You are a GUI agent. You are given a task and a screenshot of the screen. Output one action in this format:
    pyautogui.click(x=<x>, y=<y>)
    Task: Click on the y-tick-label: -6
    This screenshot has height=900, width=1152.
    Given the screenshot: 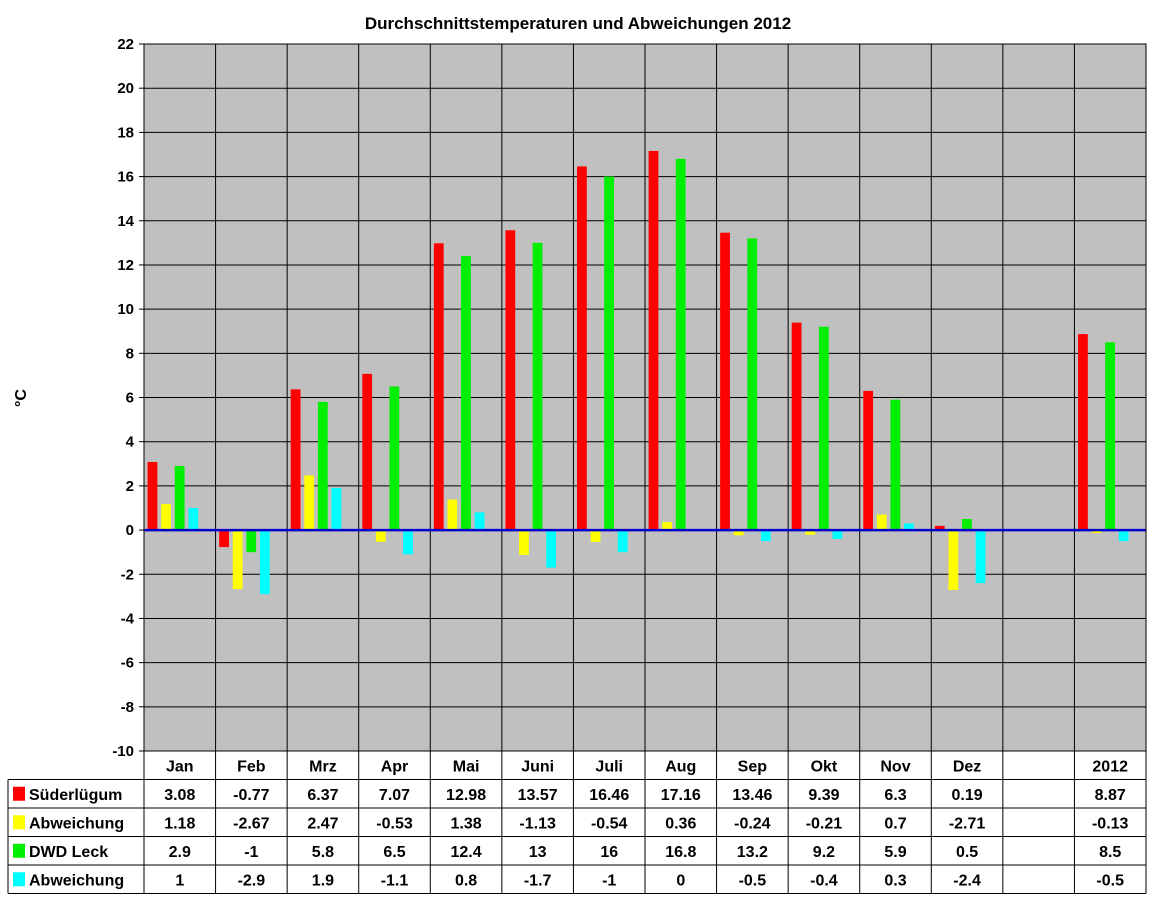 What is the action you would take?
    pyautogui.click(x=127, y=663)
    